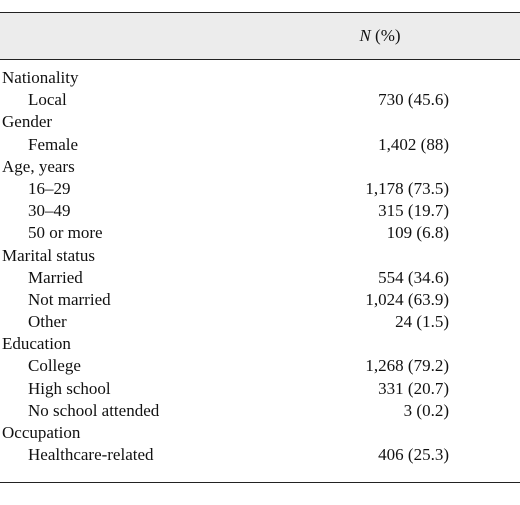 This screenshot has width=520, height=505. I want to click on table-group-row: Marital status, so click(260, 257).